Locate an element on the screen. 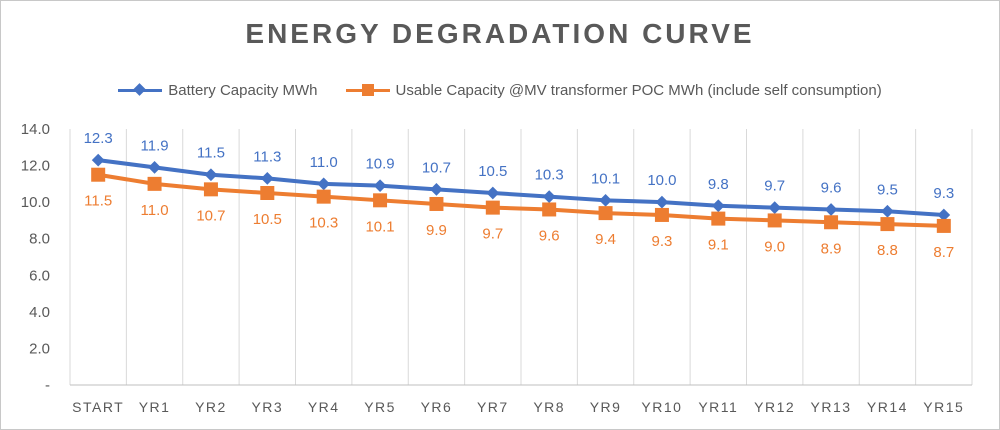  y-tick-label: 2.0 is located at coordinates (39, 348).